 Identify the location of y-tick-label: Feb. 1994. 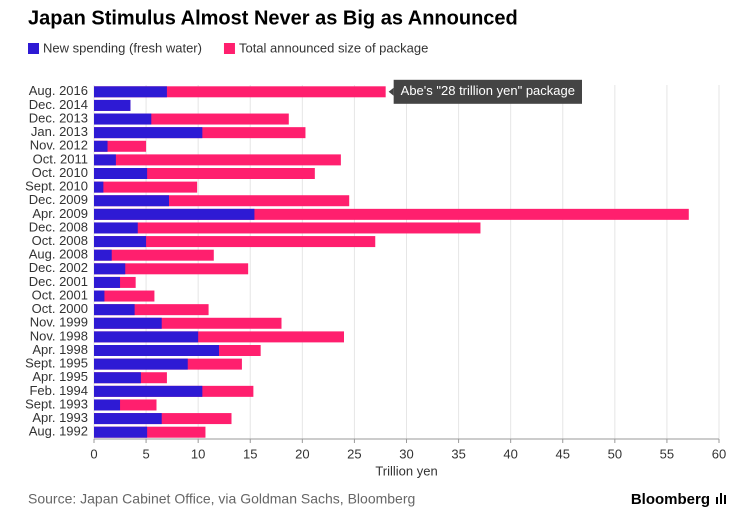
(58, 390).